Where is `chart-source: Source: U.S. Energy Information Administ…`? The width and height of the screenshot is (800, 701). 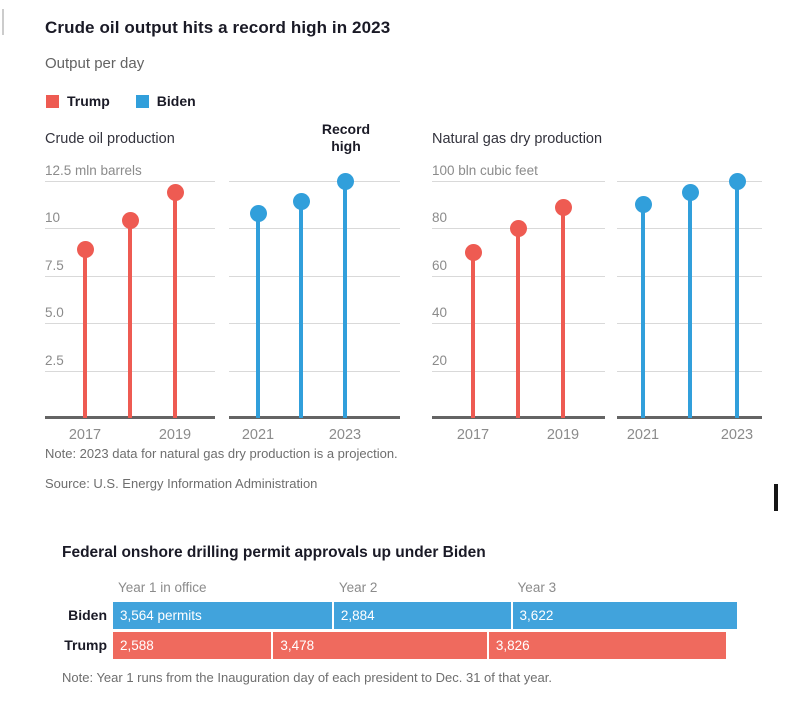
chart-source: Source: U.S. Energy Information Administ… is located at coordinates (181, 483).